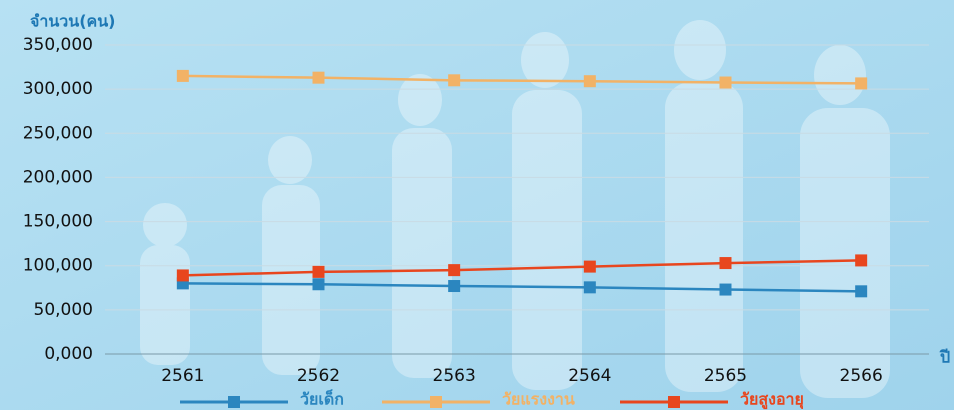 This screenshot has width=954, height=410. Describe the element at coordinates (861, 376) in the screenshot. I see `x-tick-label: 2566` at that location.